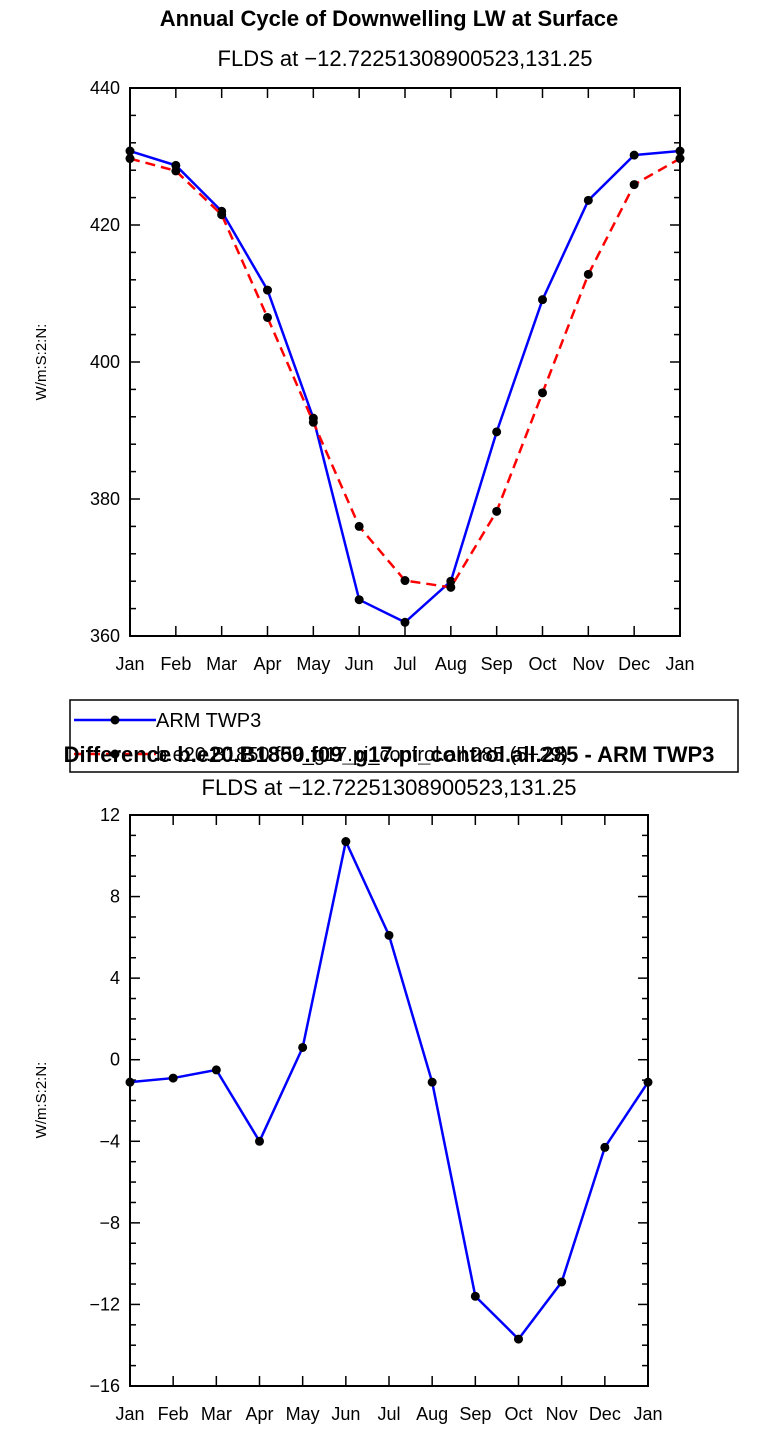 The height and width of the screenshot is (1437, 778). I want to click on y-tick-label: 0, so click(115, 1060).